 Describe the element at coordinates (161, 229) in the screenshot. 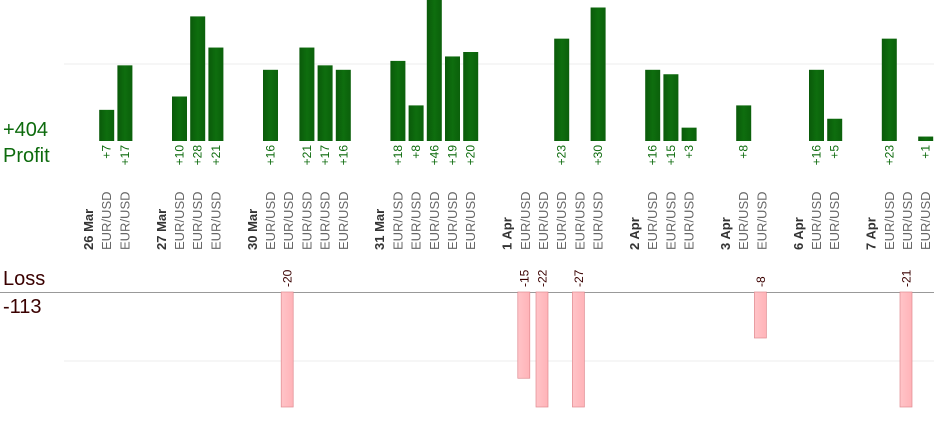

I see `date-label: 27 Mar` at that location.